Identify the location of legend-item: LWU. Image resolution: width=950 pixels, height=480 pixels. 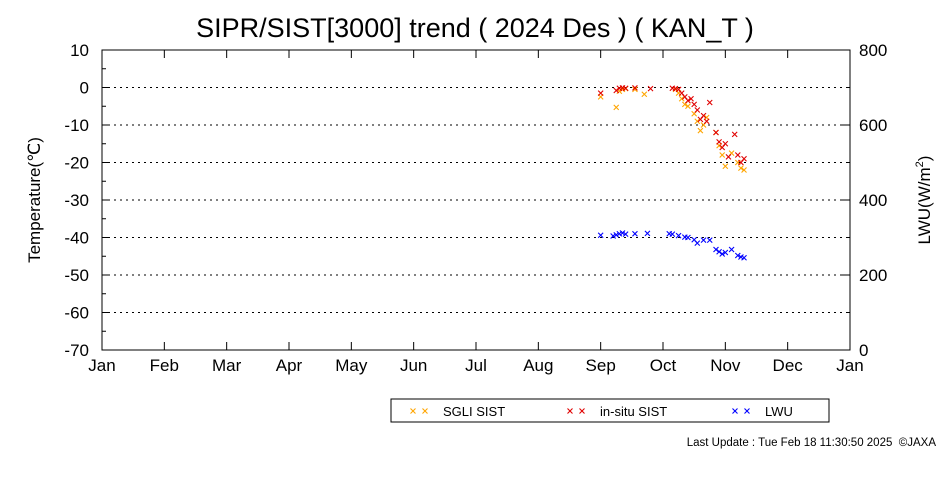
(762, 411).